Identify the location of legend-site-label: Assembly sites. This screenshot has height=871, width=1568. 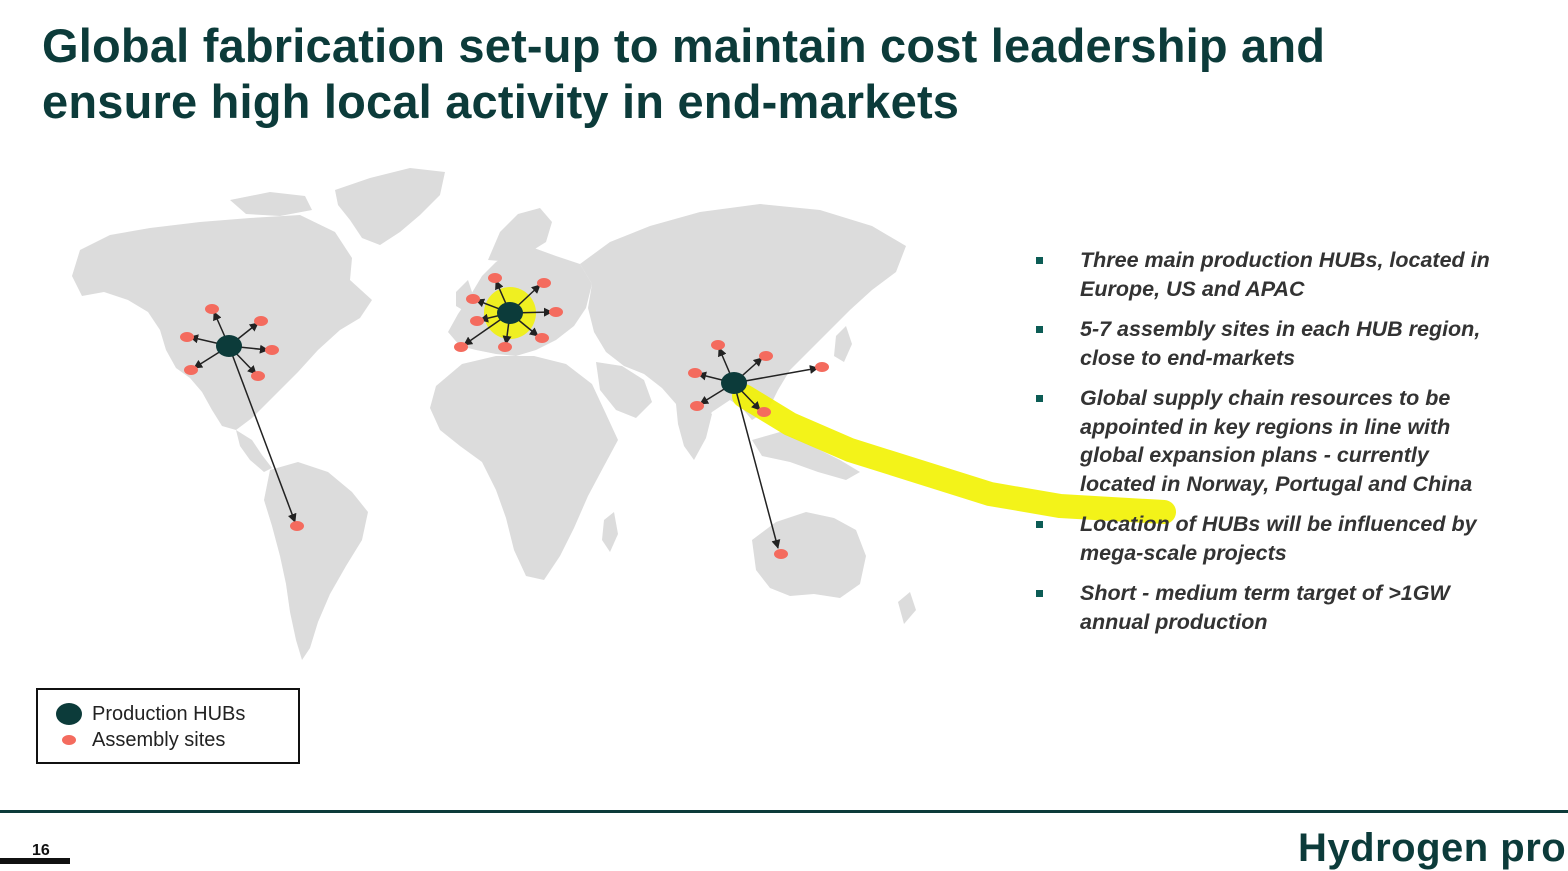
(159, 739).